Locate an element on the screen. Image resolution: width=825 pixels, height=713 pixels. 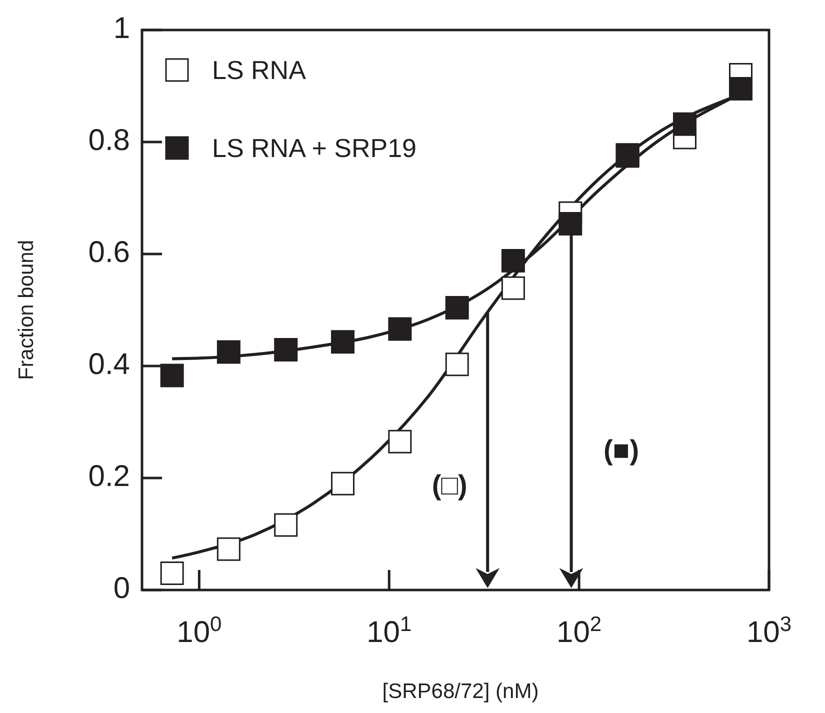
y-tick-label: 0 is located at coordinates (121, 588).